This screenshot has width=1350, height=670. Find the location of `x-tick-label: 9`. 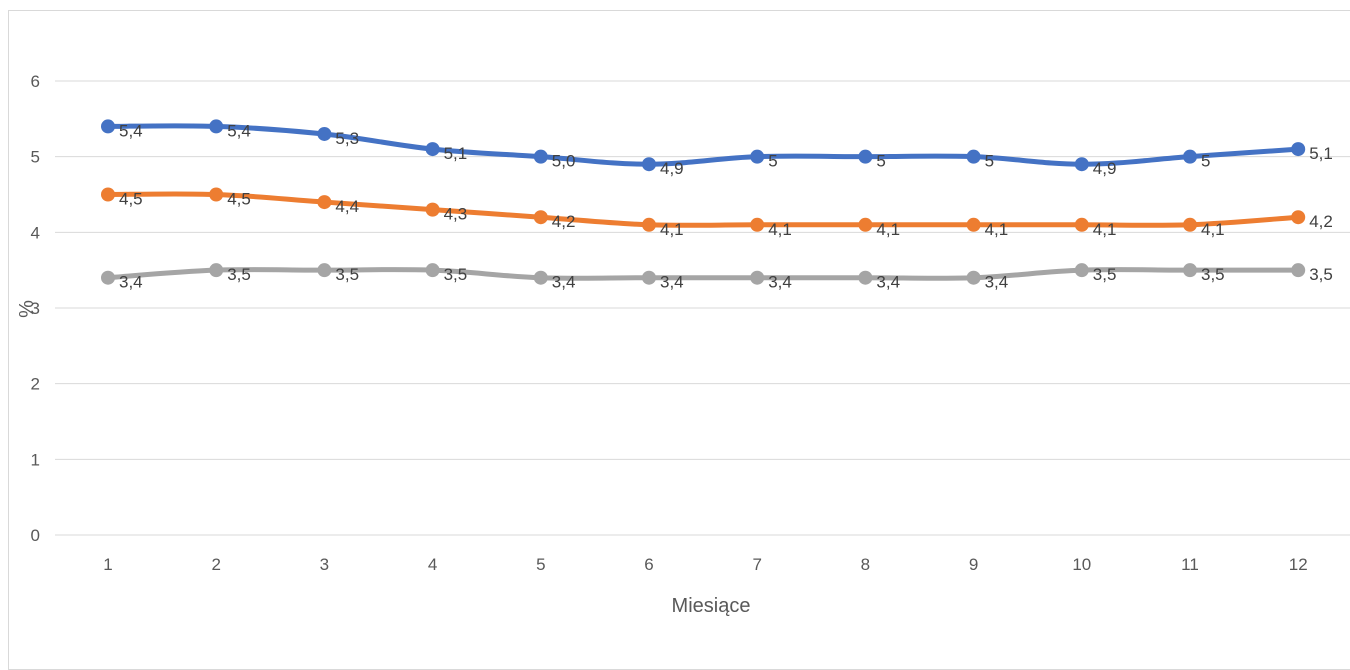

x-tick-label: 9 is located at coordinates (973, 564).